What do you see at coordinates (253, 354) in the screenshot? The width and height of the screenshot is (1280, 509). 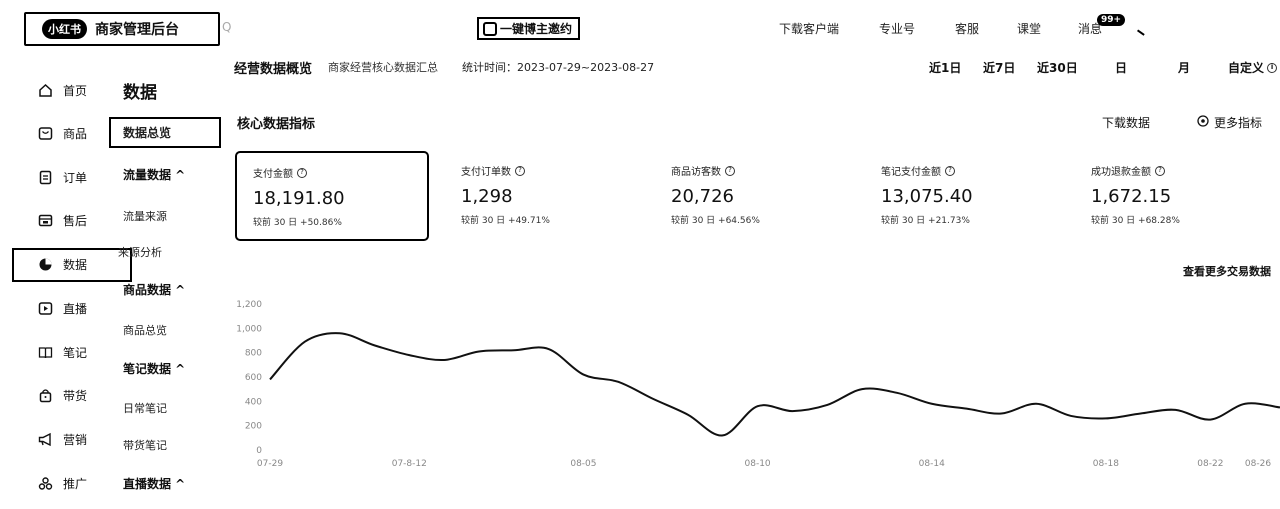 I see `y-tick-label: 800` at bounding box center [253, 354].